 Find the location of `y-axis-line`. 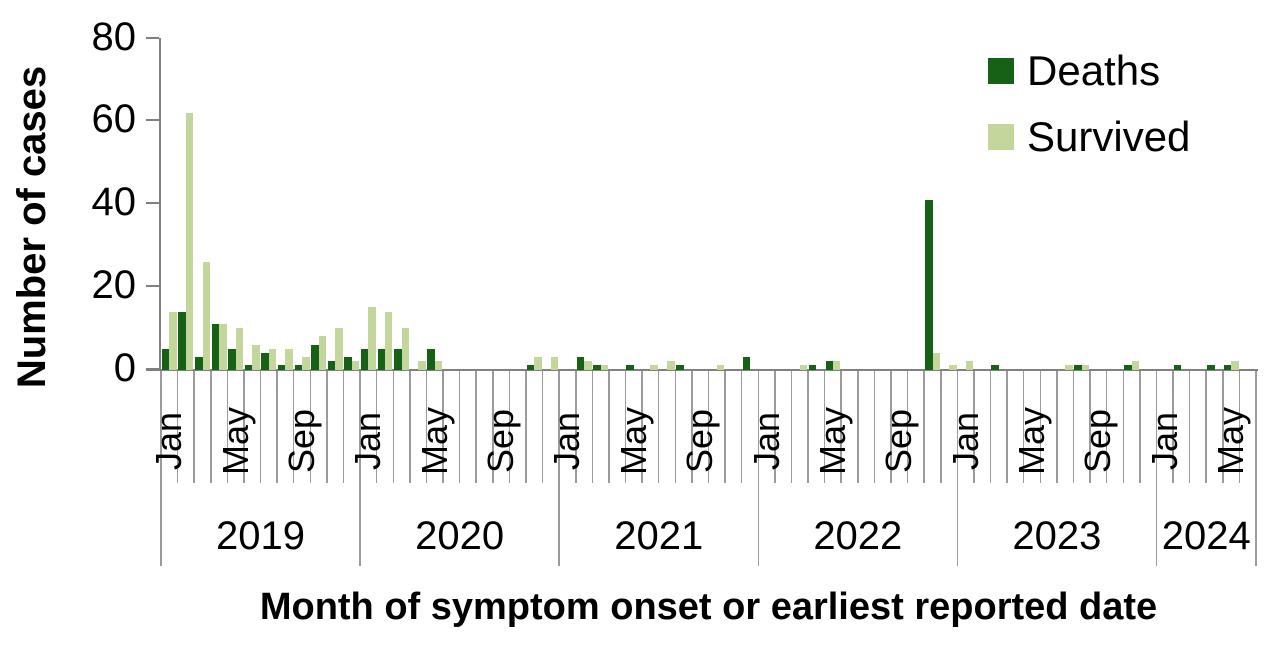

y-axis-line is located at coordinates (160, 204).